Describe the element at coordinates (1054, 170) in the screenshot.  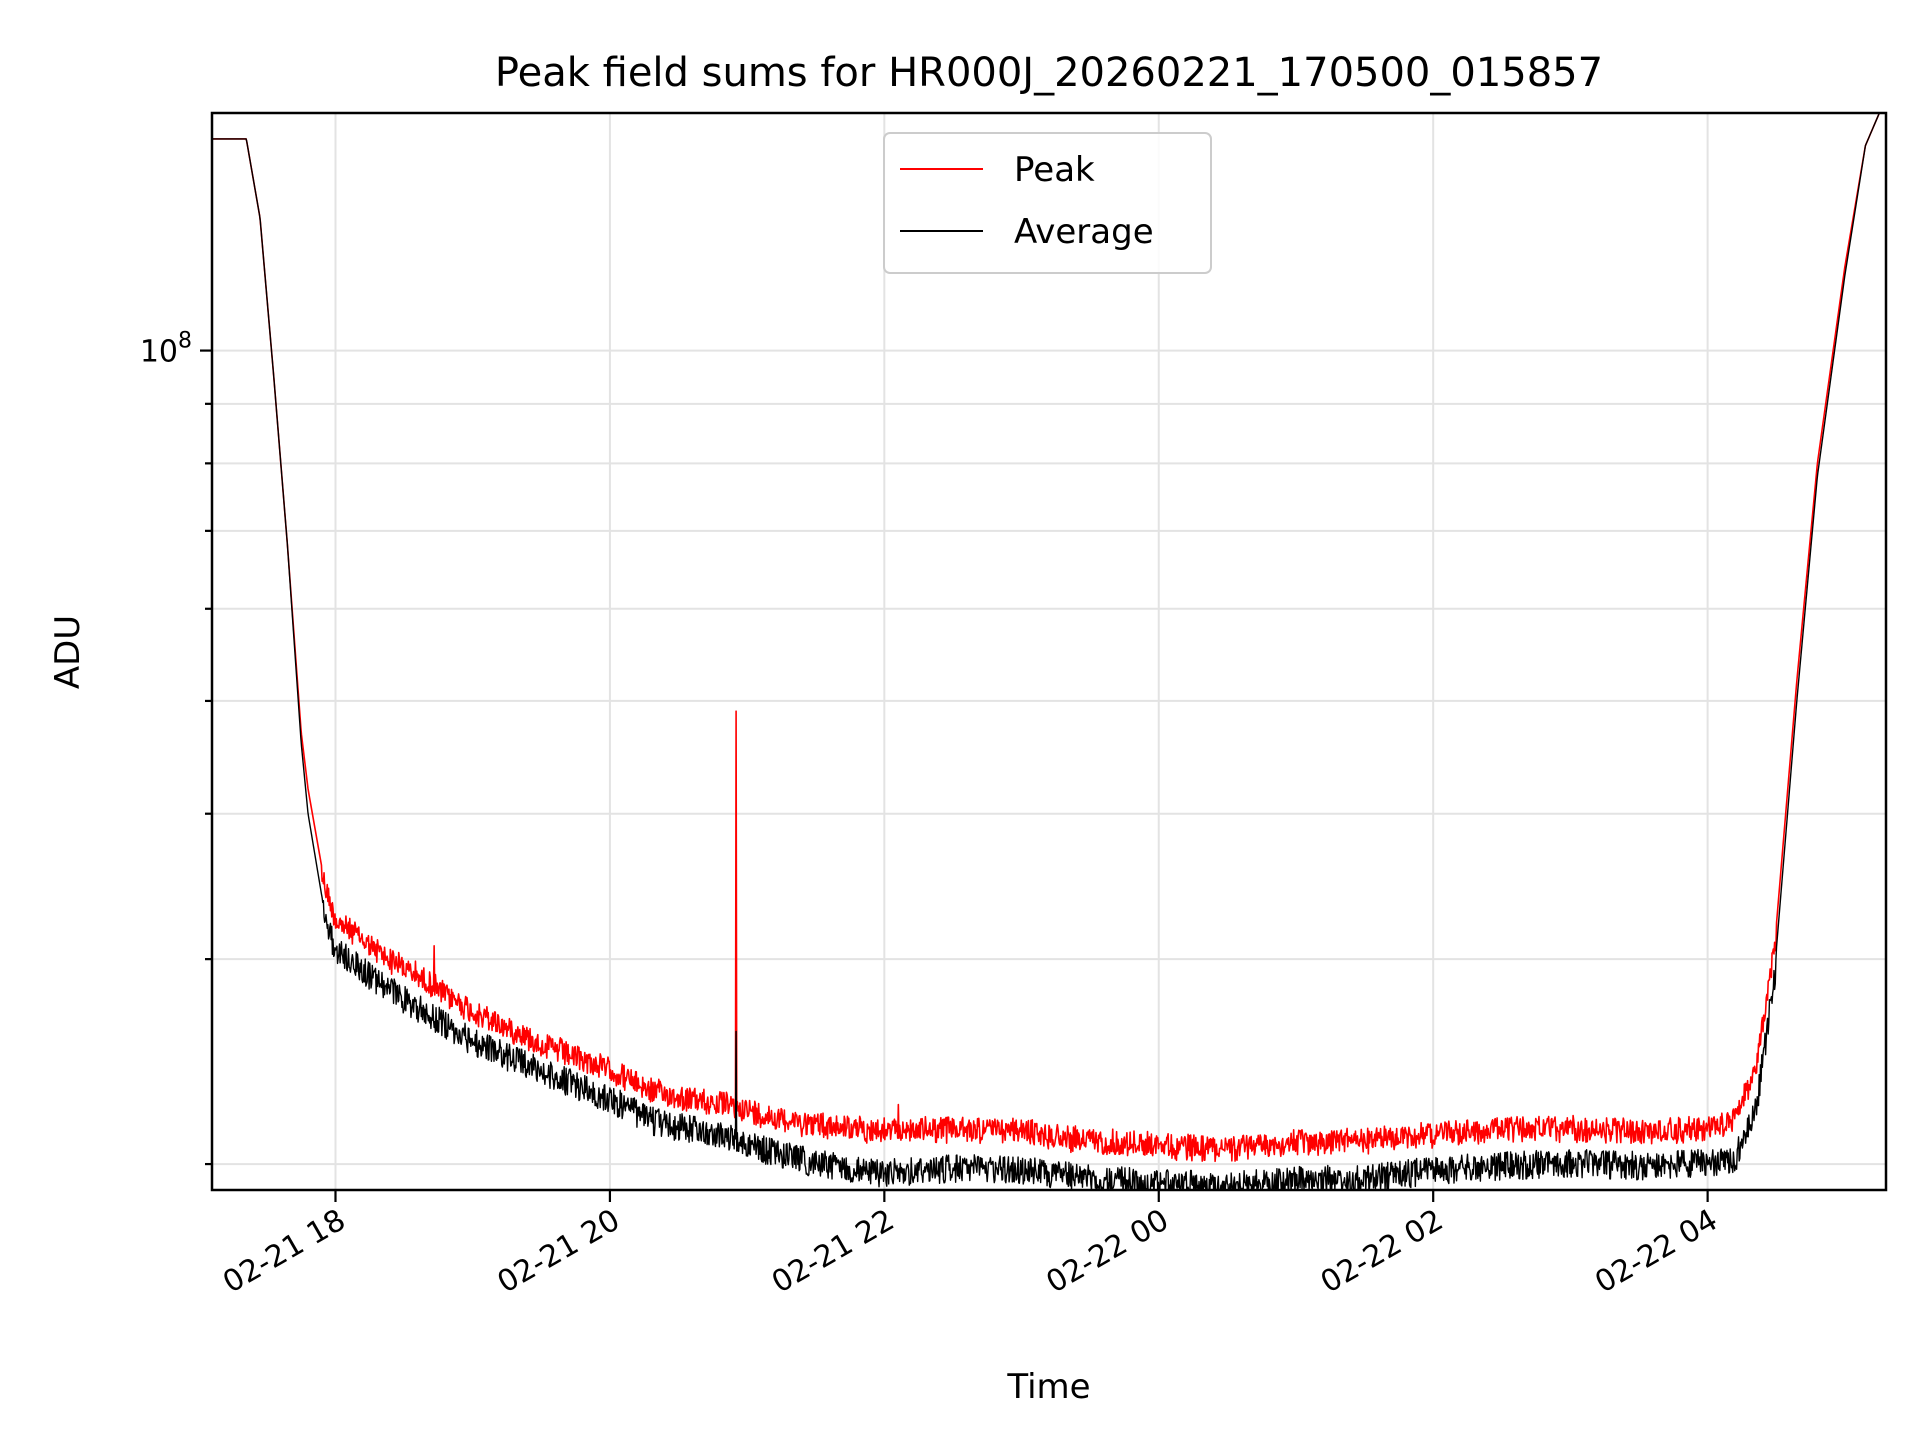
I see `legend-label-peak: Peak` at that location.